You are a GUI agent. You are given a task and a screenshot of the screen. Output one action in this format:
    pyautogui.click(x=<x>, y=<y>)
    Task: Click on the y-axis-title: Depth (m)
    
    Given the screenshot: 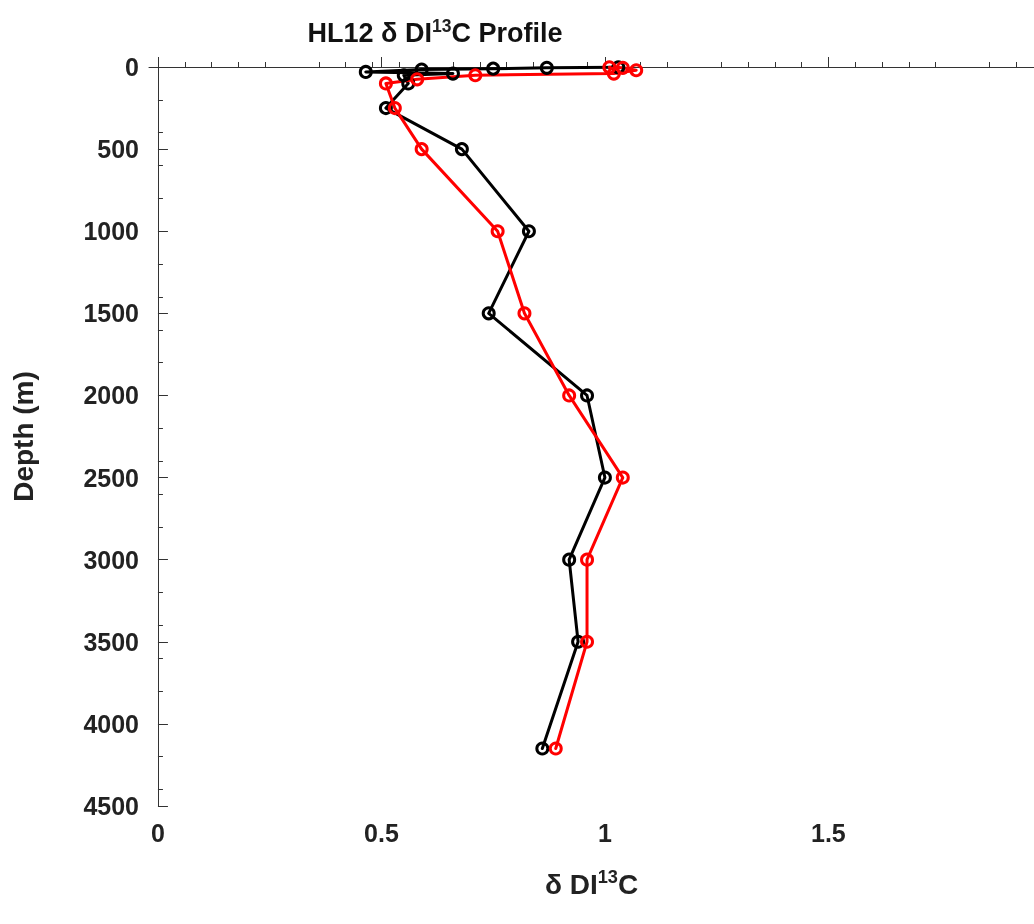 What is the action you would take?
    pyautogui.click(x=23, y=436)
    